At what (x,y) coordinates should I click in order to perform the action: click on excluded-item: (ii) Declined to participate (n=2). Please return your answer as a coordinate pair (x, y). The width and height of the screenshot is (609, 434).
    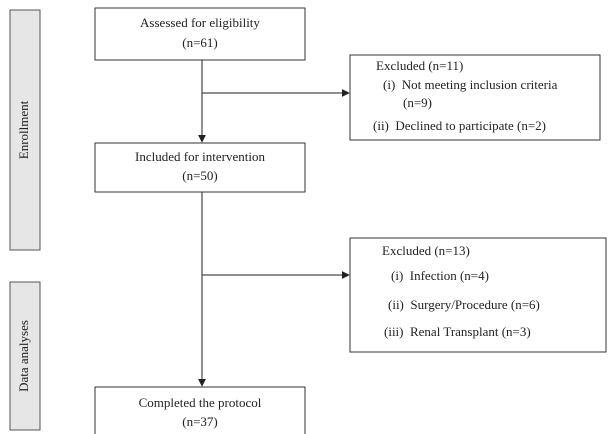
    Looking at the image, I should click on (459, 125).